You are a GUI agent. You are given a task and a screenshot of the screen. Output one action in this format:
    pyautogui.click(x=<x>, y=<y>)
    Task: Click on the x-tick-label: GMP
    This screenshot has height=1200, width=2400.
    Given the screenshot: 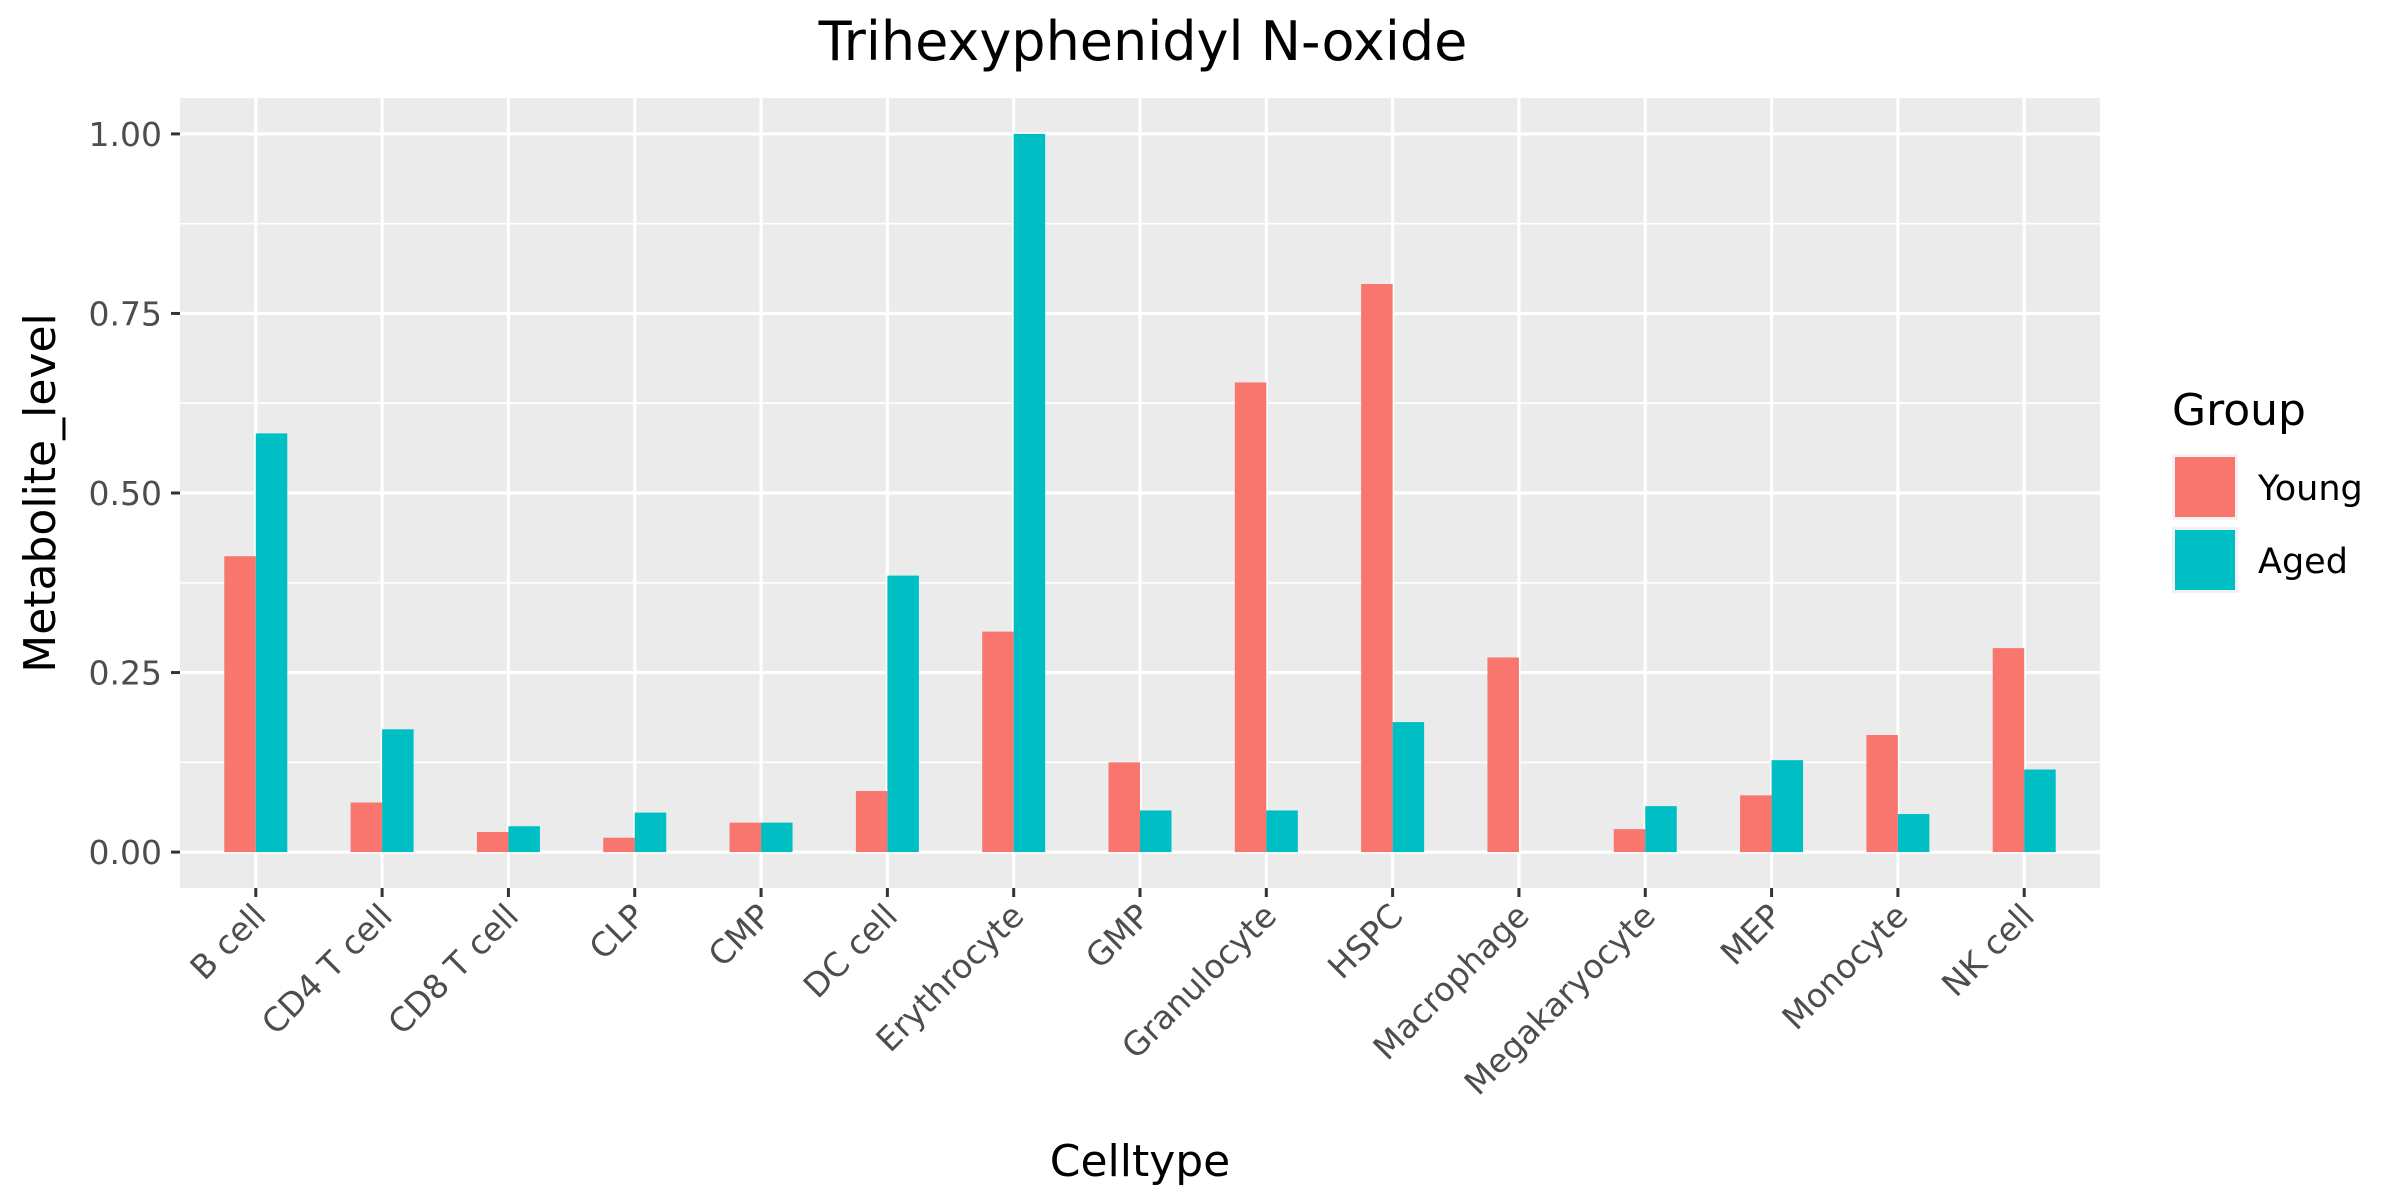 What is the action you would take?
    pyautogui.click(x=1118, y=936)
    